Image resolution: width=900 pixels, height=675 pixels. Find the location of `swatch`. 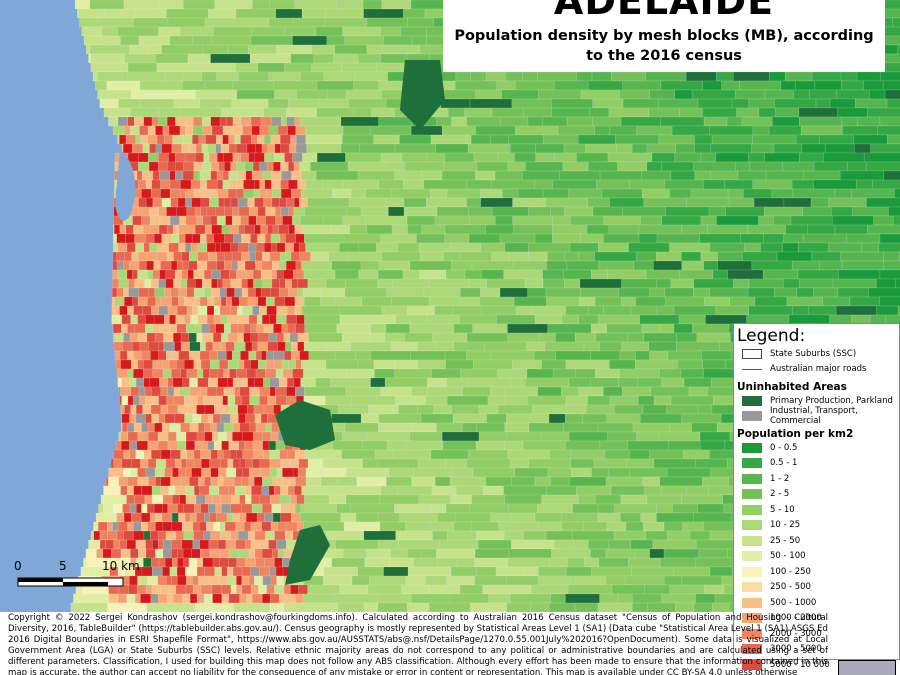

swatch is located at coordinates (752, 353).